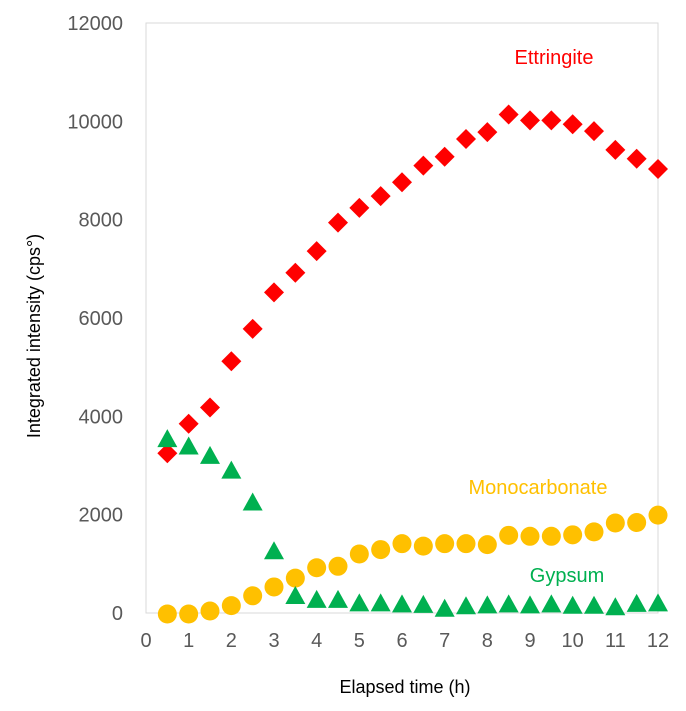 The image size is (686, 711). What do you see at coordinates (404, 687) in the screenshot?
I see `x-axis-title: Elapsed time (h)` at bounding box center [404, 687].